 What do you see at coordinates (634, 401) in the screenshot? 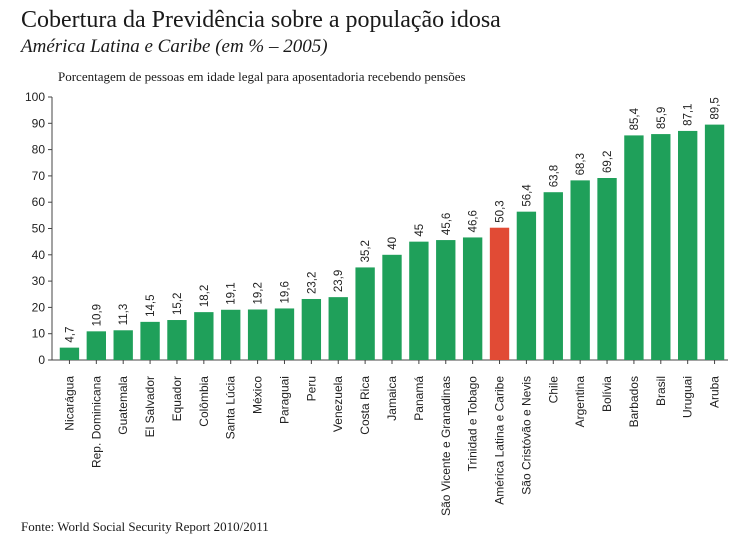
I see `category-label: Barbados` at bounding box center [634, 401].